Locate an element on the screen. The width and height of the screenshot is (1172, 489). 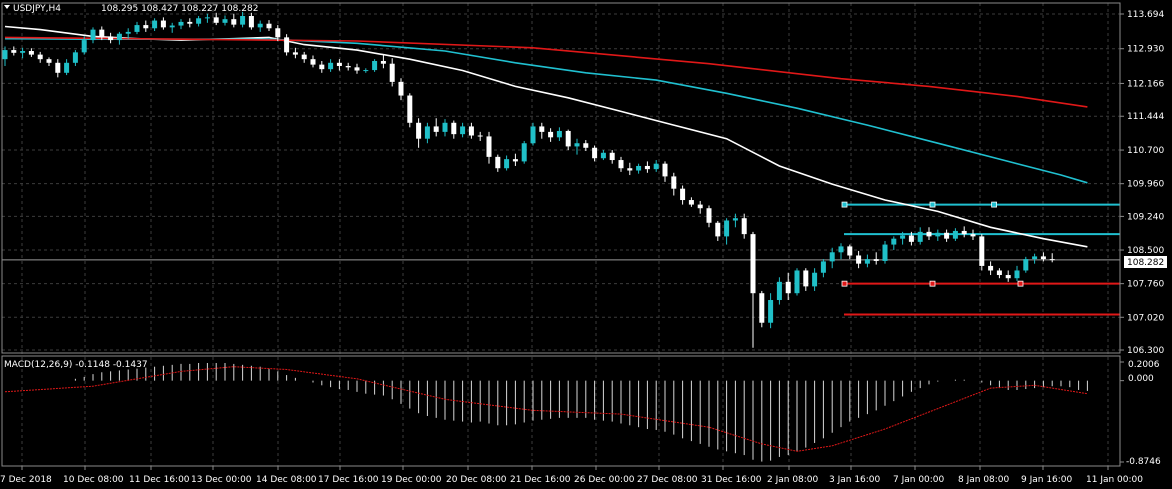
current-price-tag: 108.282 is located at coordinates (1145, 262).